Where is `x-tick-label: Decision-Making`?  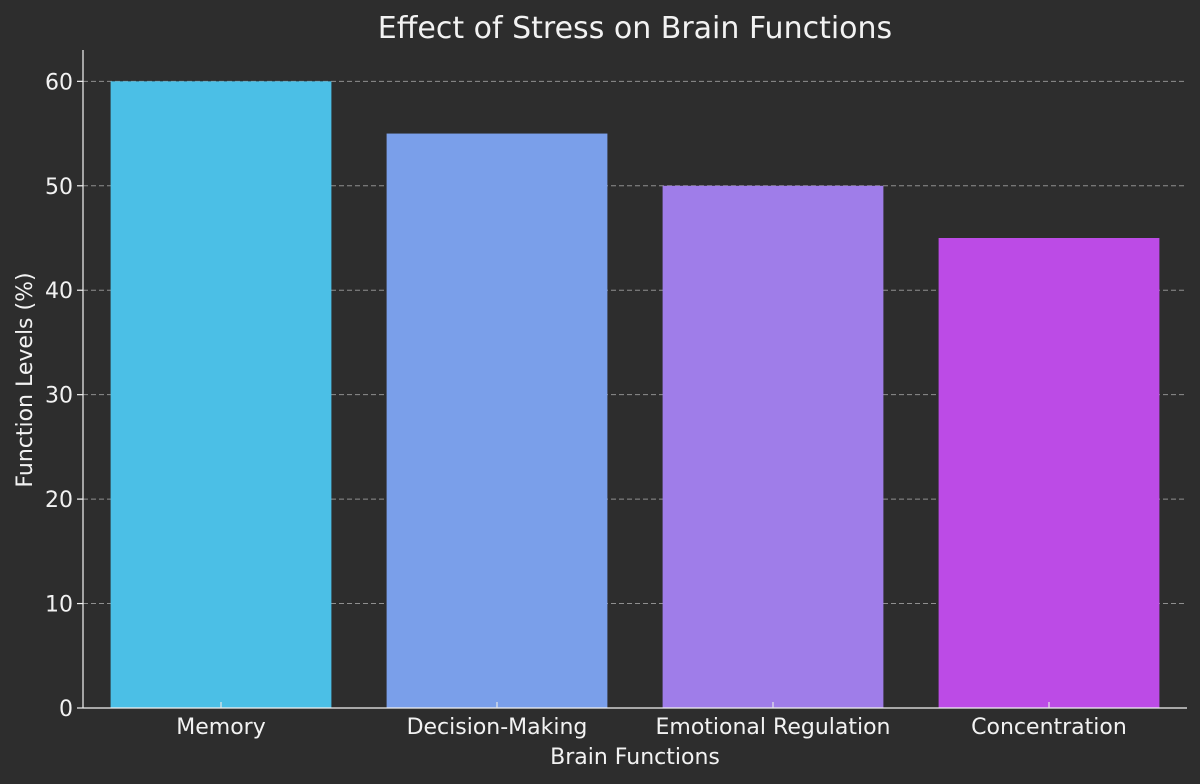 x-tick-label: Decision-Making is located at coordinates (497, 727).